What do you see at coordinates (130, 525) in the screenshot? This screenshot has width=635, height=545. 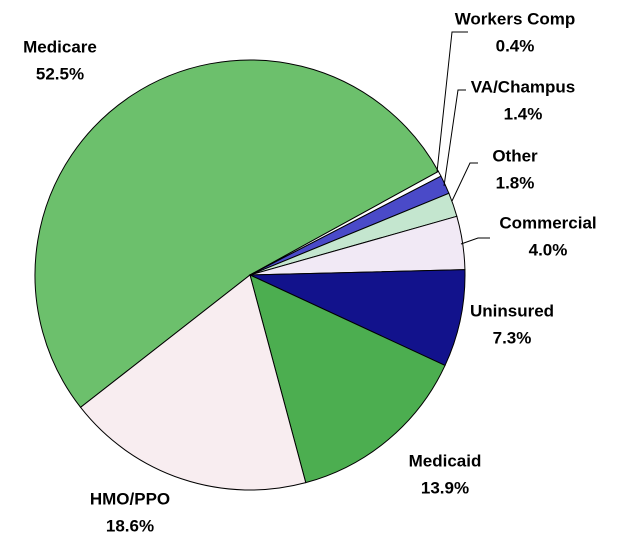 I see `slice-value-label: 18.6%` at bounding box center [130, 525].